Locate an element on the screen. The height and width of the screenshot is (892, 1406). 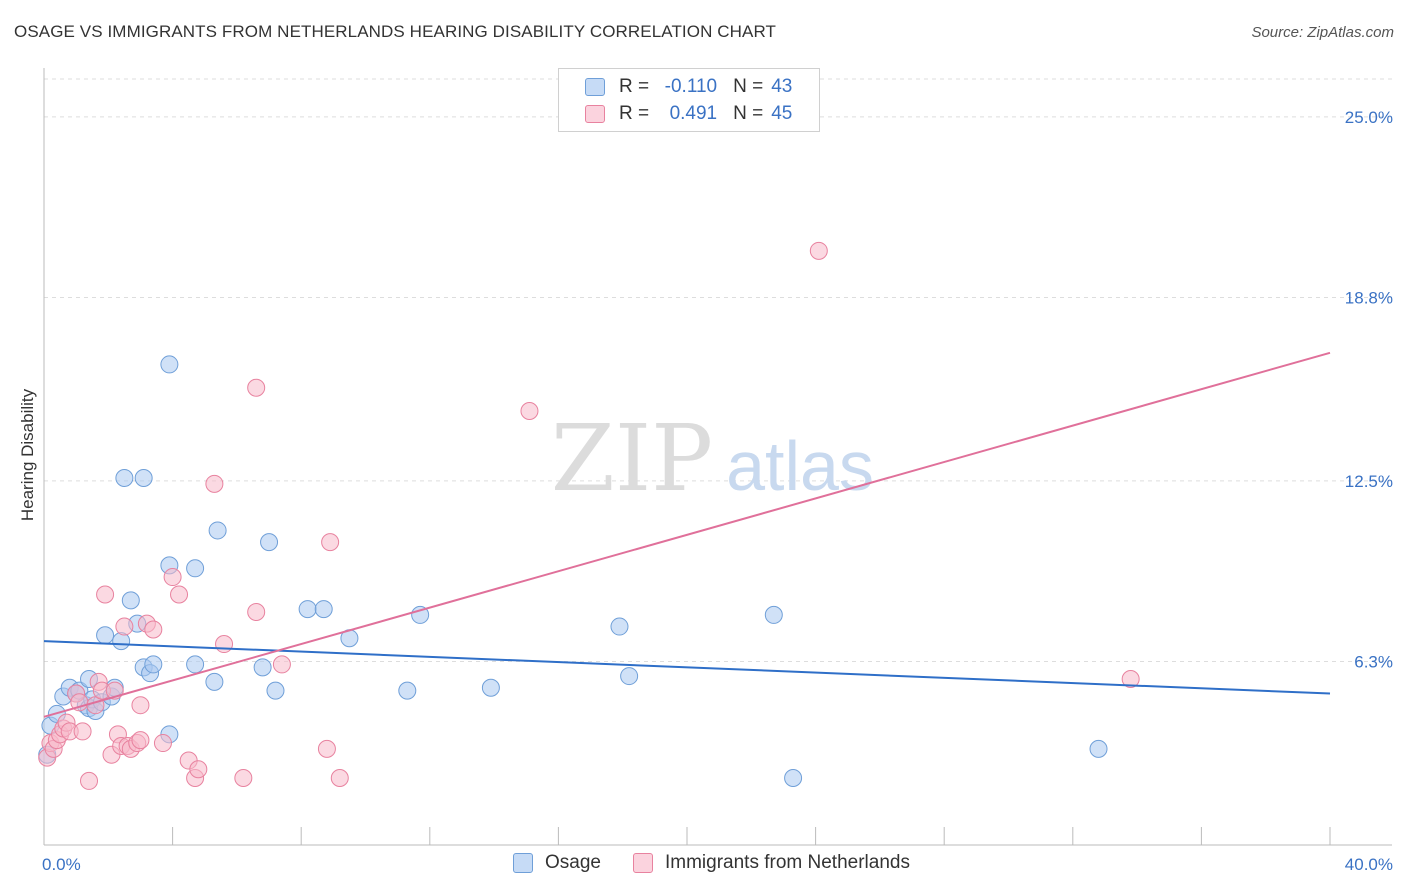
x-tick-label: 40.0% is located at coordinates (1369, 864).